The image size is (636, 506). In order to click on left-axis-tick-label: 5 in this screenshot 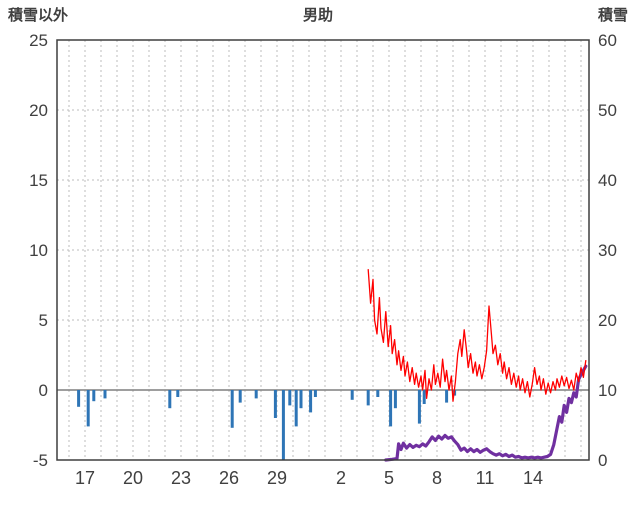, I will do `click(43, 320)`.